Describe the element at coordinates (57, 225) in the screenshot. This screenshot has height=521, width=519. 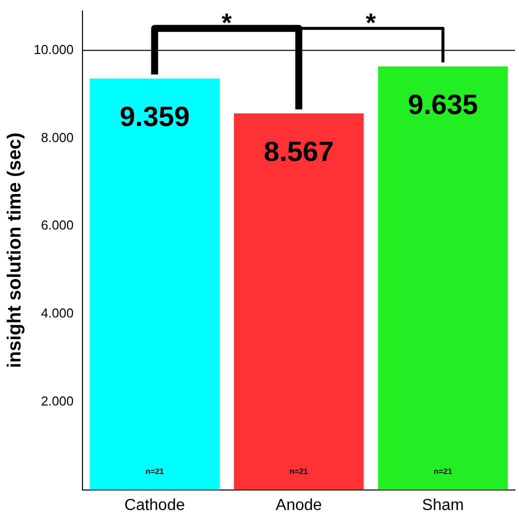
I see `y-tick-label: 6.000` at that location.